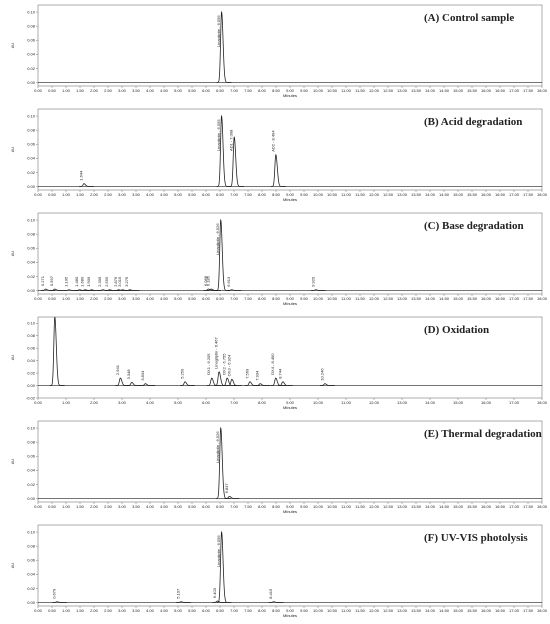 Image resolution: width=550 pixels, height=624 pixels. I want to click on x-tick-label: 3.50, so click(136, 610).